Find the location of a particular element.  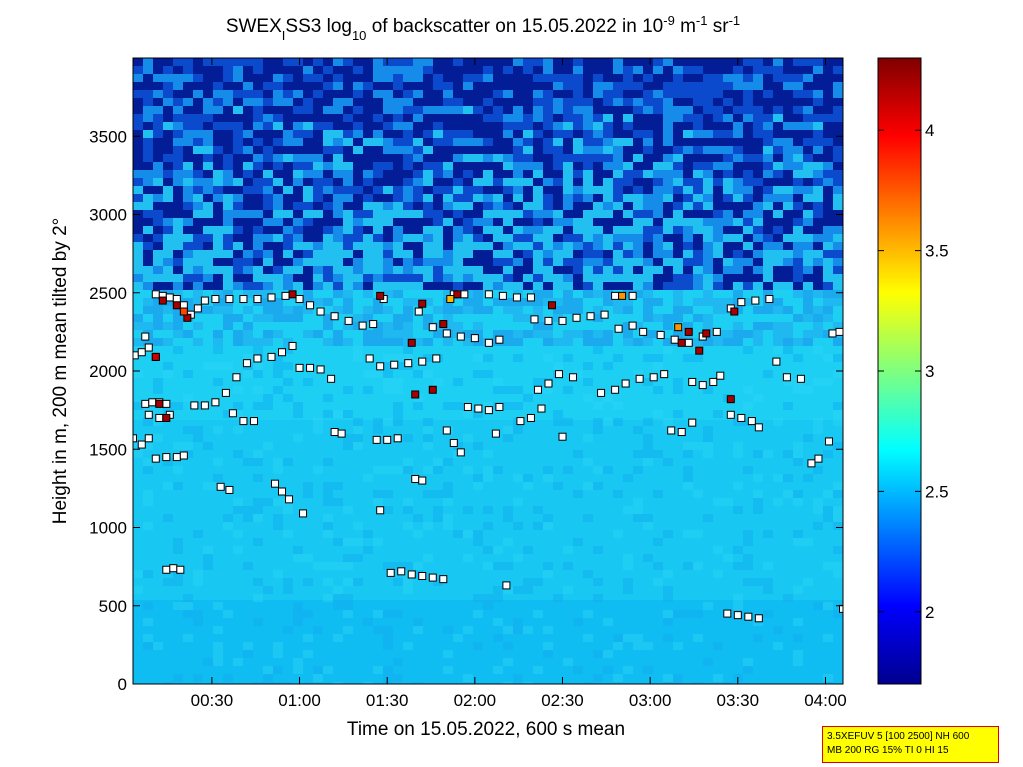

highlight-point is located at coordinates (622, 295).